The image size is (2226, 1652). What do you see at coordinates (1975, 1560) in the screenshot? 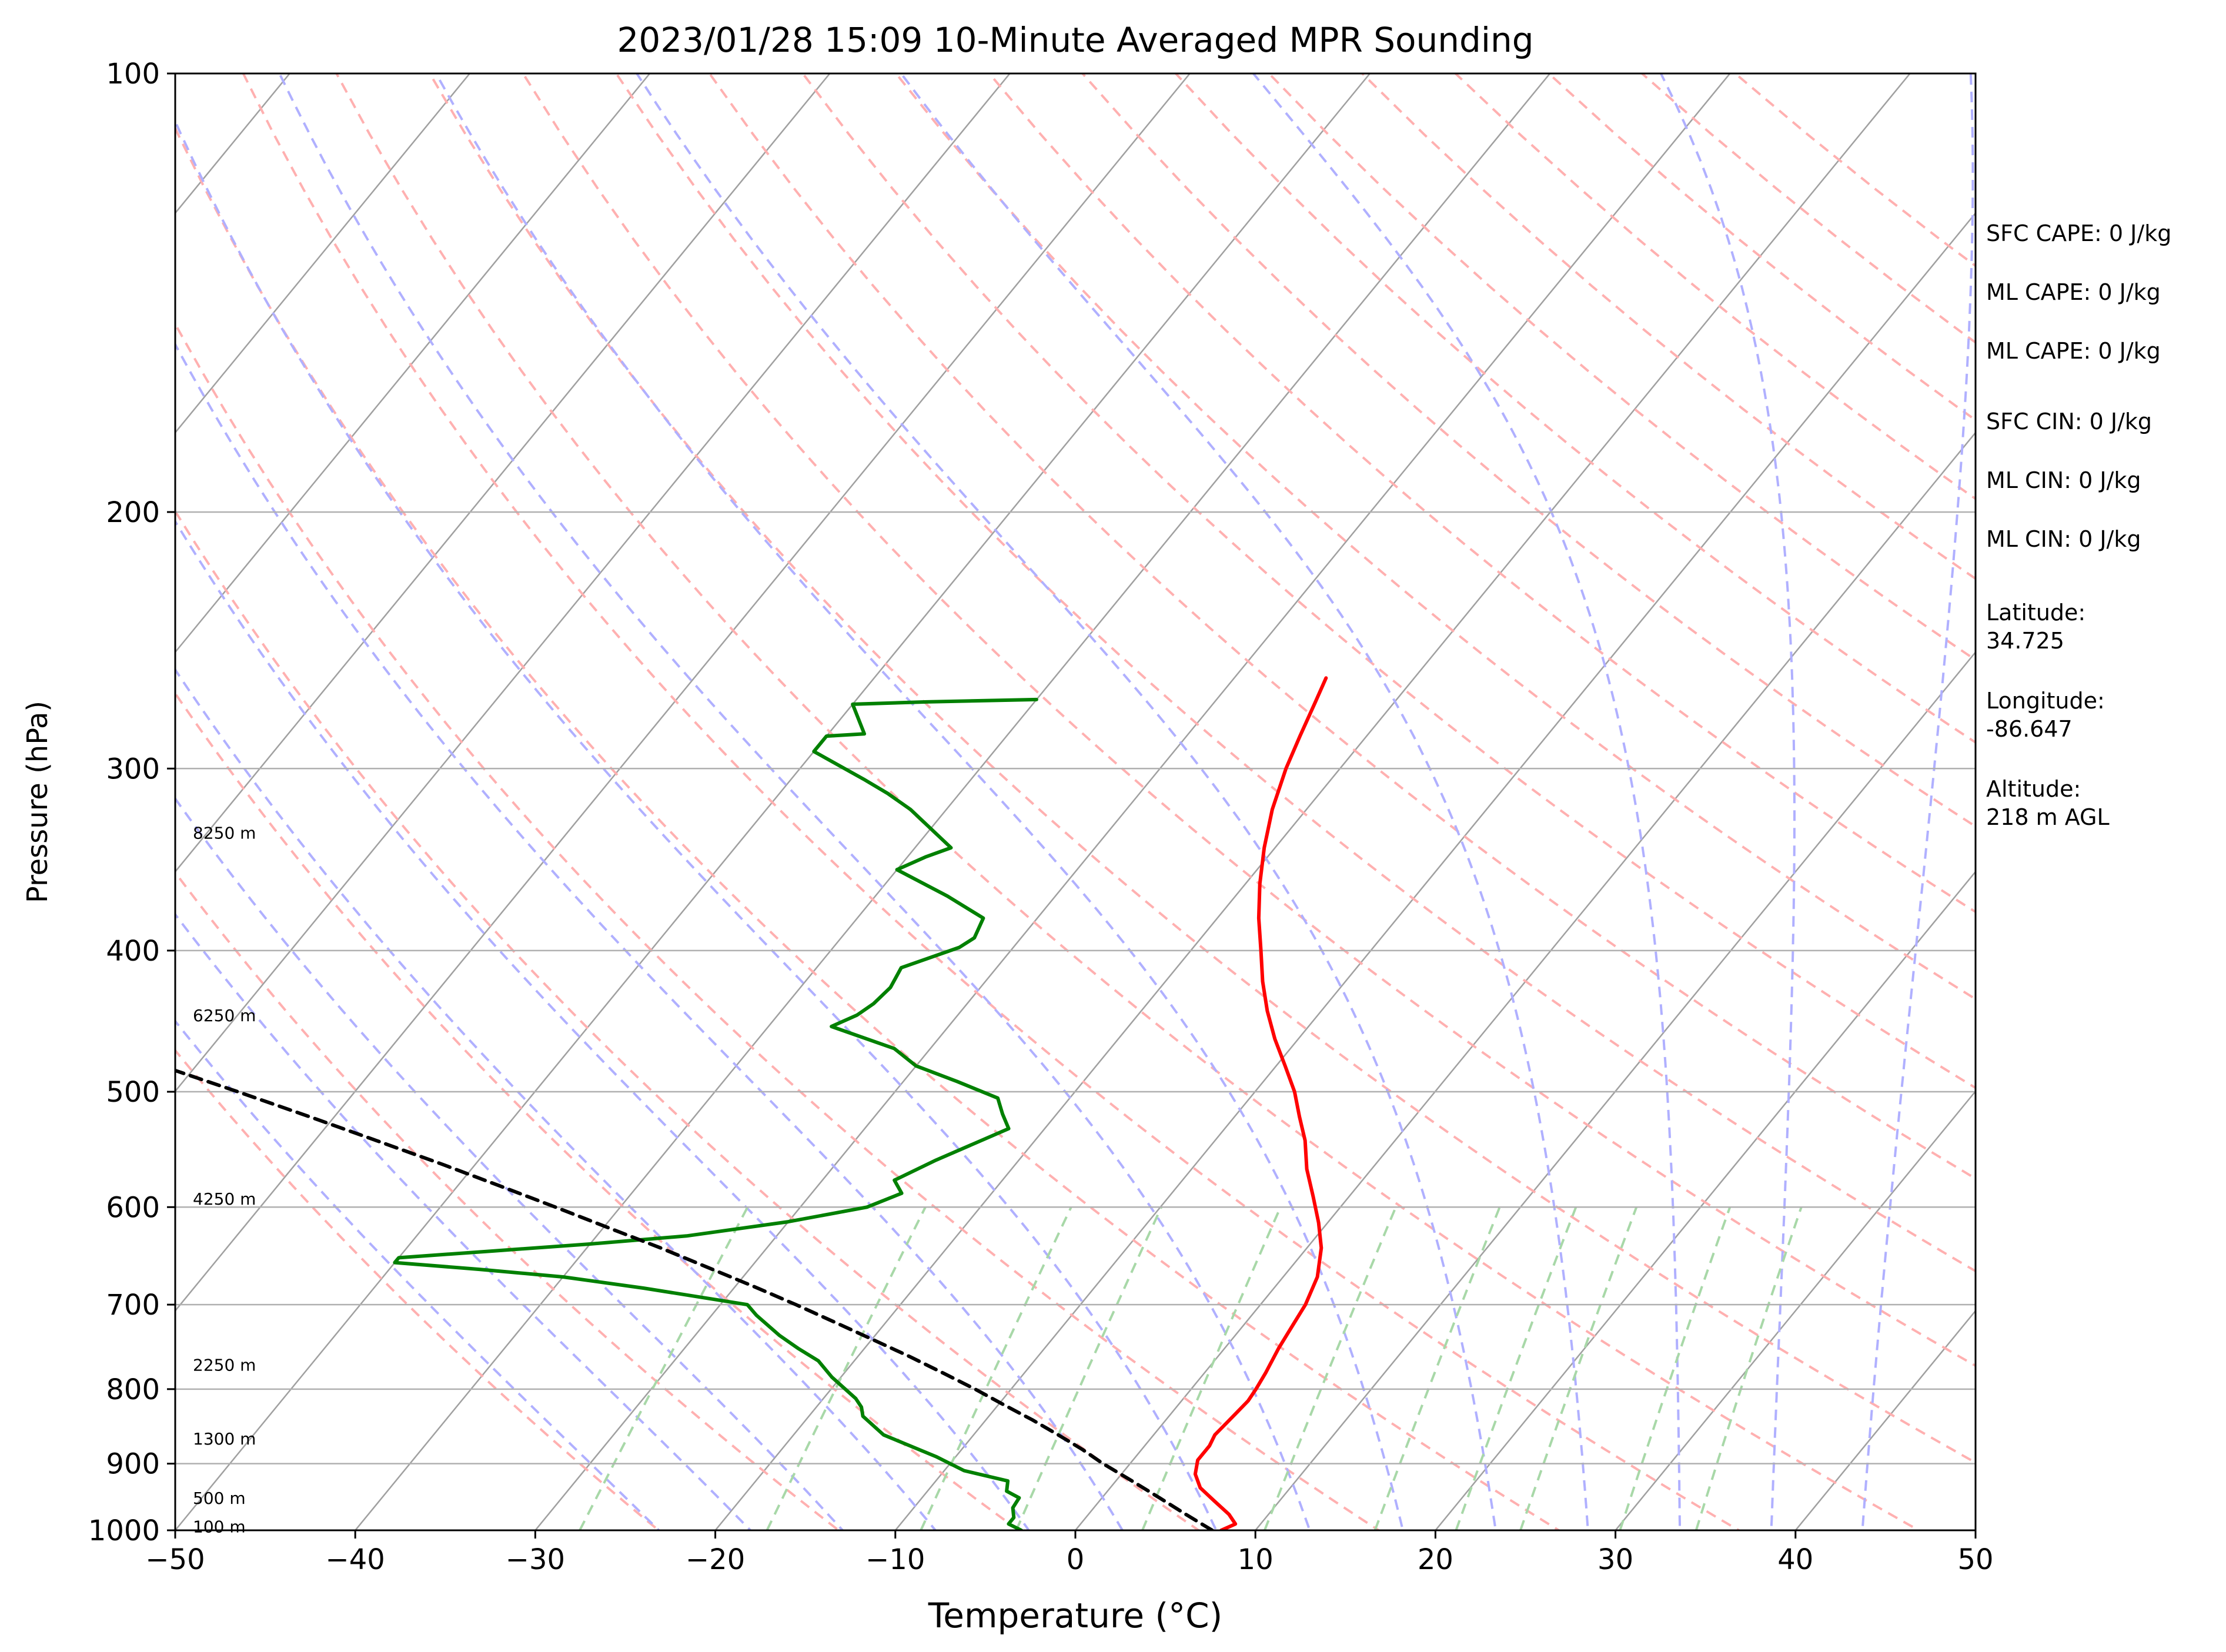
I see `x-tick-label: 50` at bounding box center [1975, 1560].